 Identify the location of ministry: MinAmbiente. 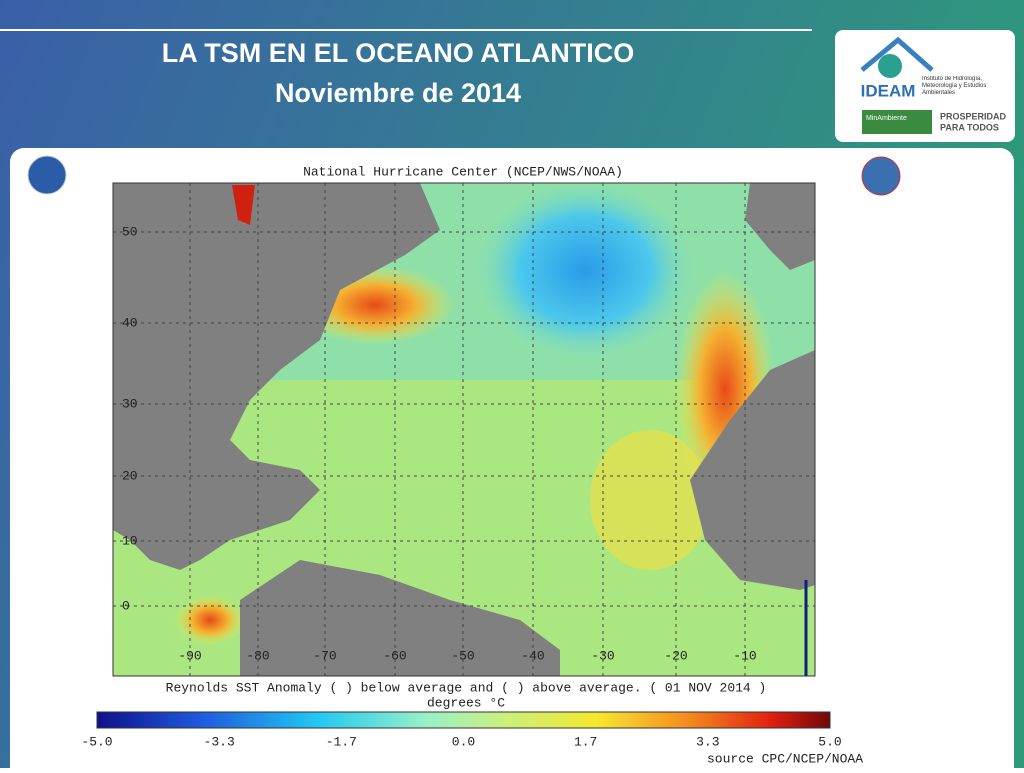
(886, 118).